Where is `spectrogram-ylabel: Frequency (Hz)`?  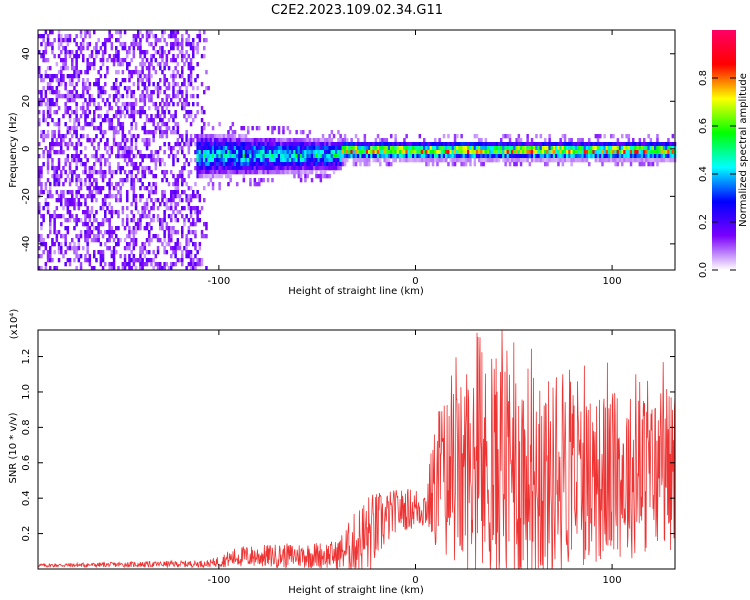 spectrogram-ylabel: Frequency (Hz) is located at coordinates (13, 150).